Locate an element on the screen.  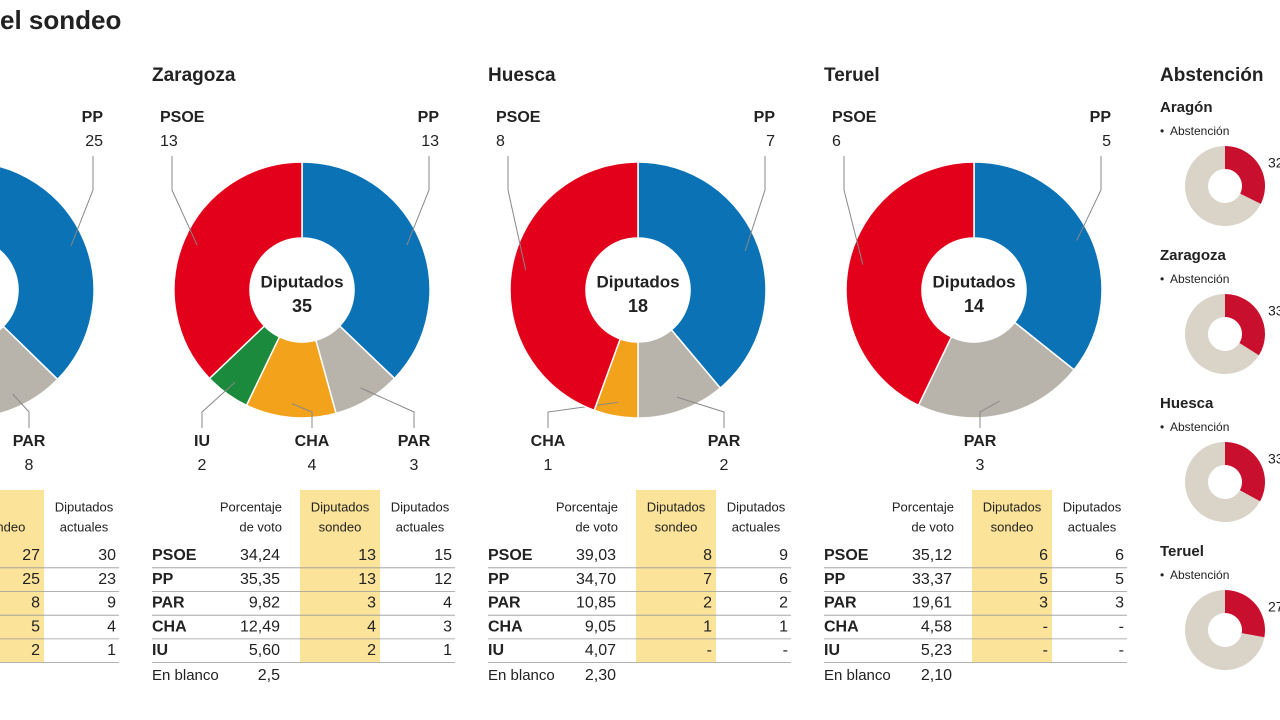
table-cell: 8 is located at coordinates (707, 555).